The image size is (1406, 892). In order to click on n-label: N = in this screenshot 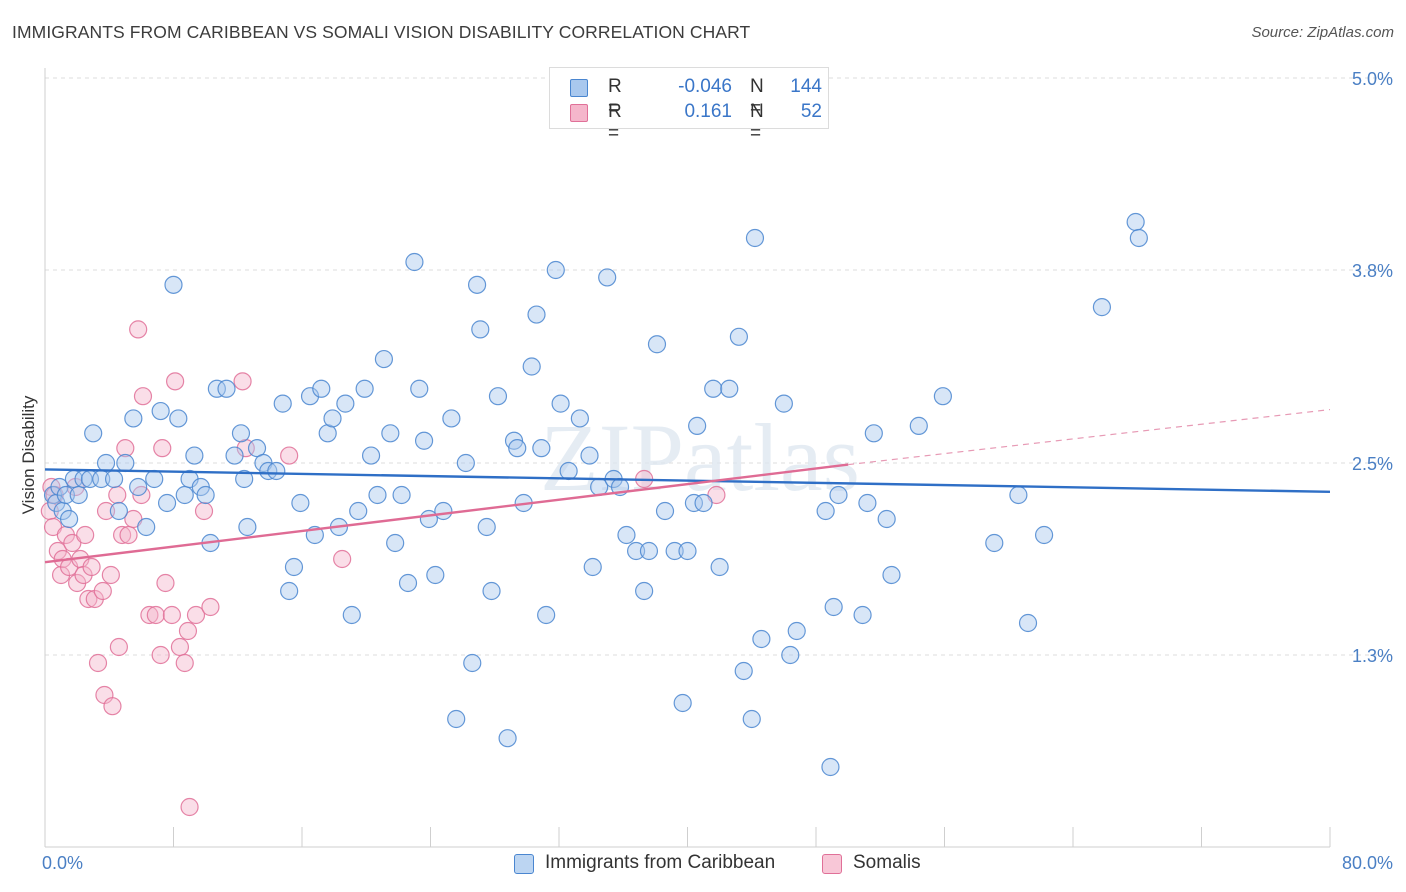, I will do `click(757, 122)`.